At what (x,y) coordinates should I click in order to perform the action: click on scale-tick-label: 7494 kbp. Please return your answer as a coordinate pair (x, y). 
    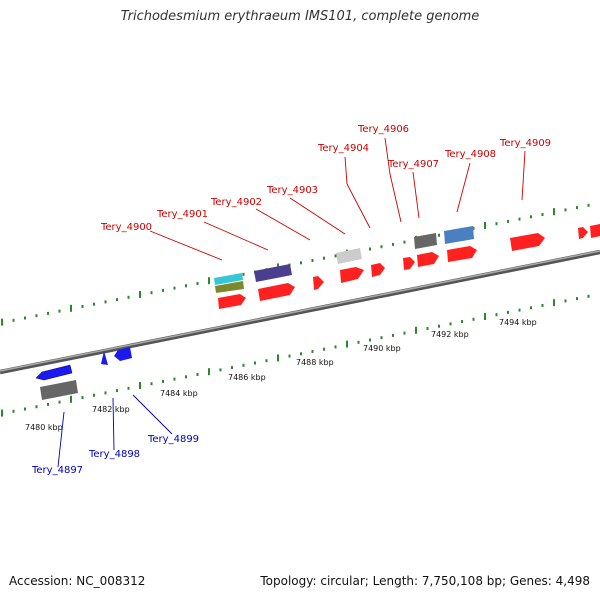
    Looking at the image, I should click on (518, 322).